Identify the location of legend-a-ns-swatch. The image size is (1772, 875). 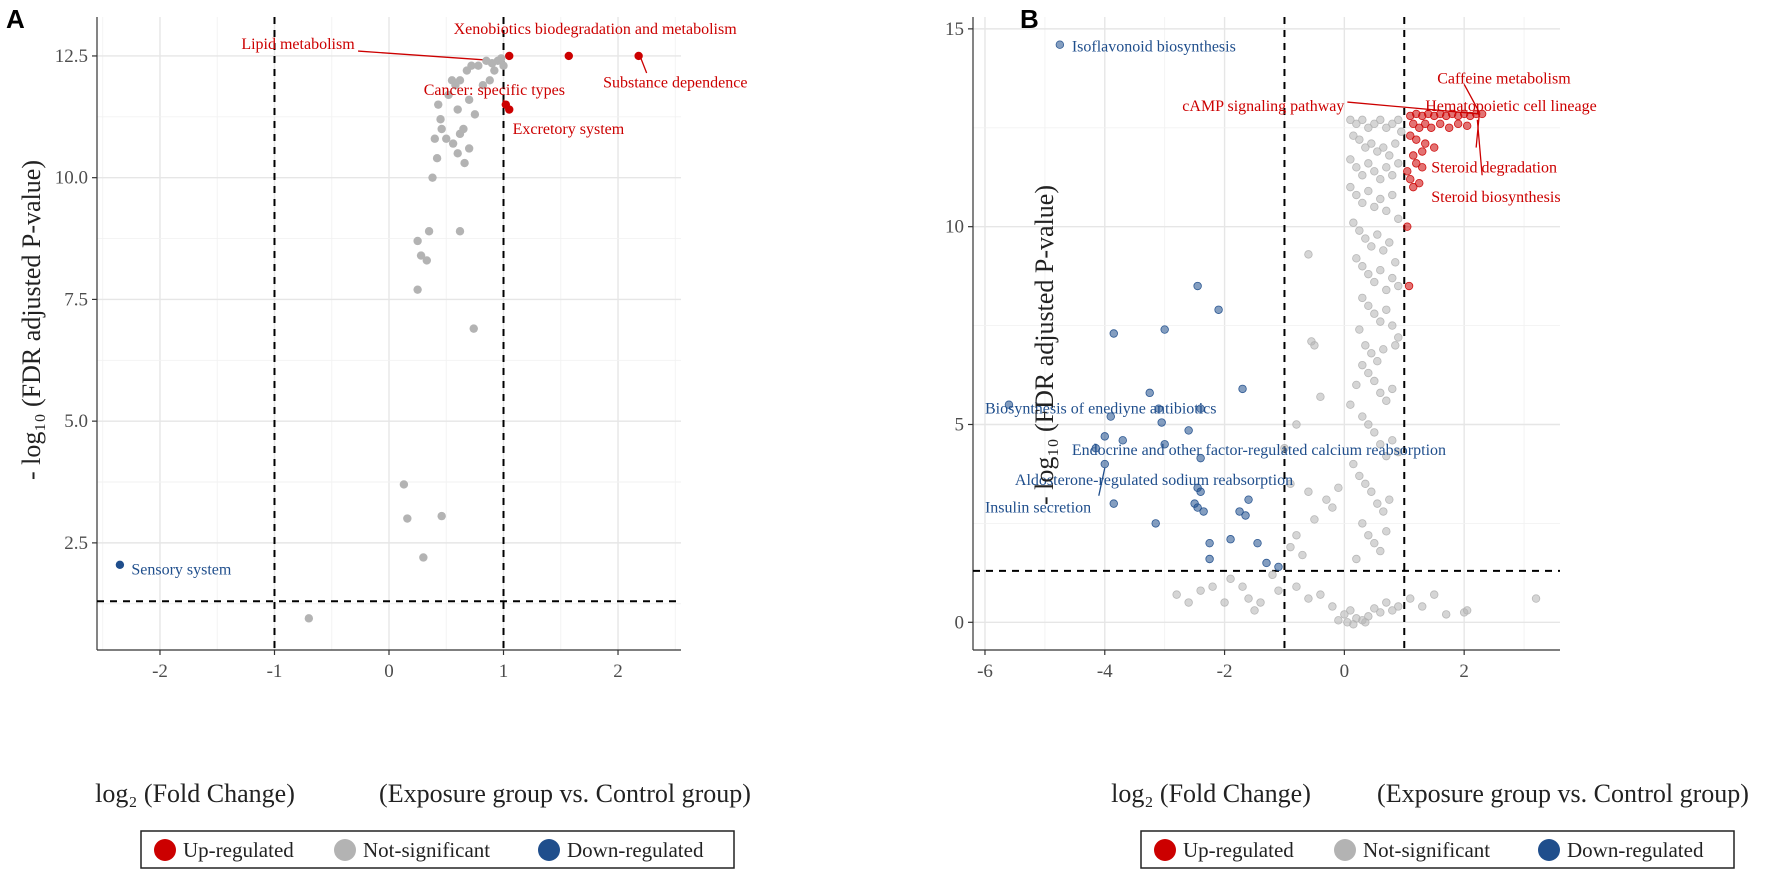
(345, 850).